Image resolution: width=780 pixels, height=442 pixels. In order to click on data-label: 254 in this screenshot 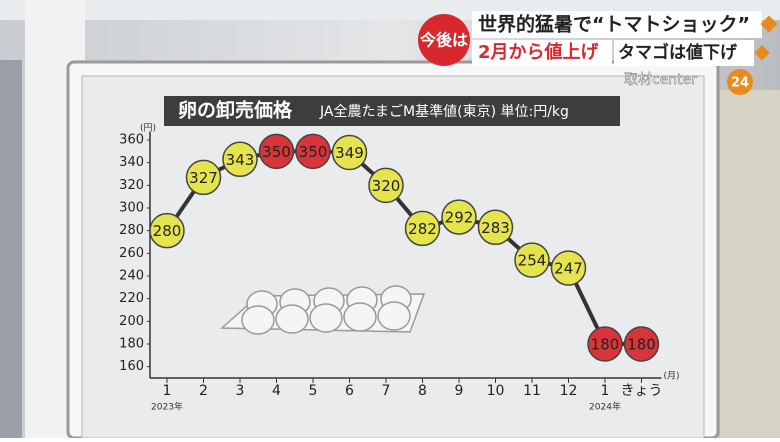, I will do `click(532, 261)`.